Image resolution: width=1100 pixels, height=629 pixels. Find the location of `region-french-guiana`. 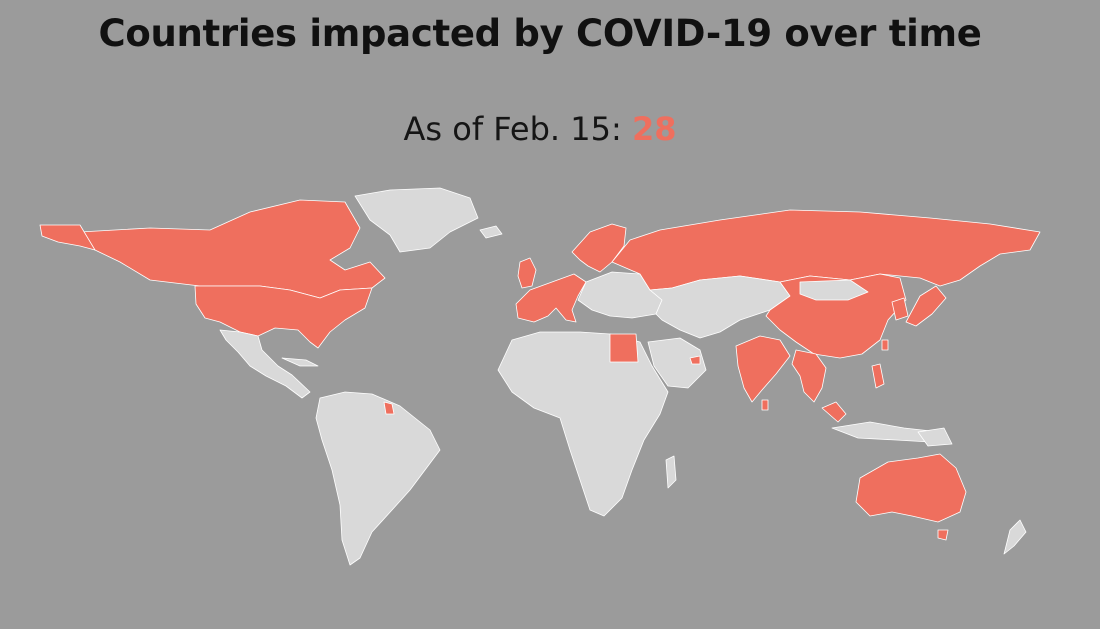

region-french-guiana is located at coordinates (389, 408).